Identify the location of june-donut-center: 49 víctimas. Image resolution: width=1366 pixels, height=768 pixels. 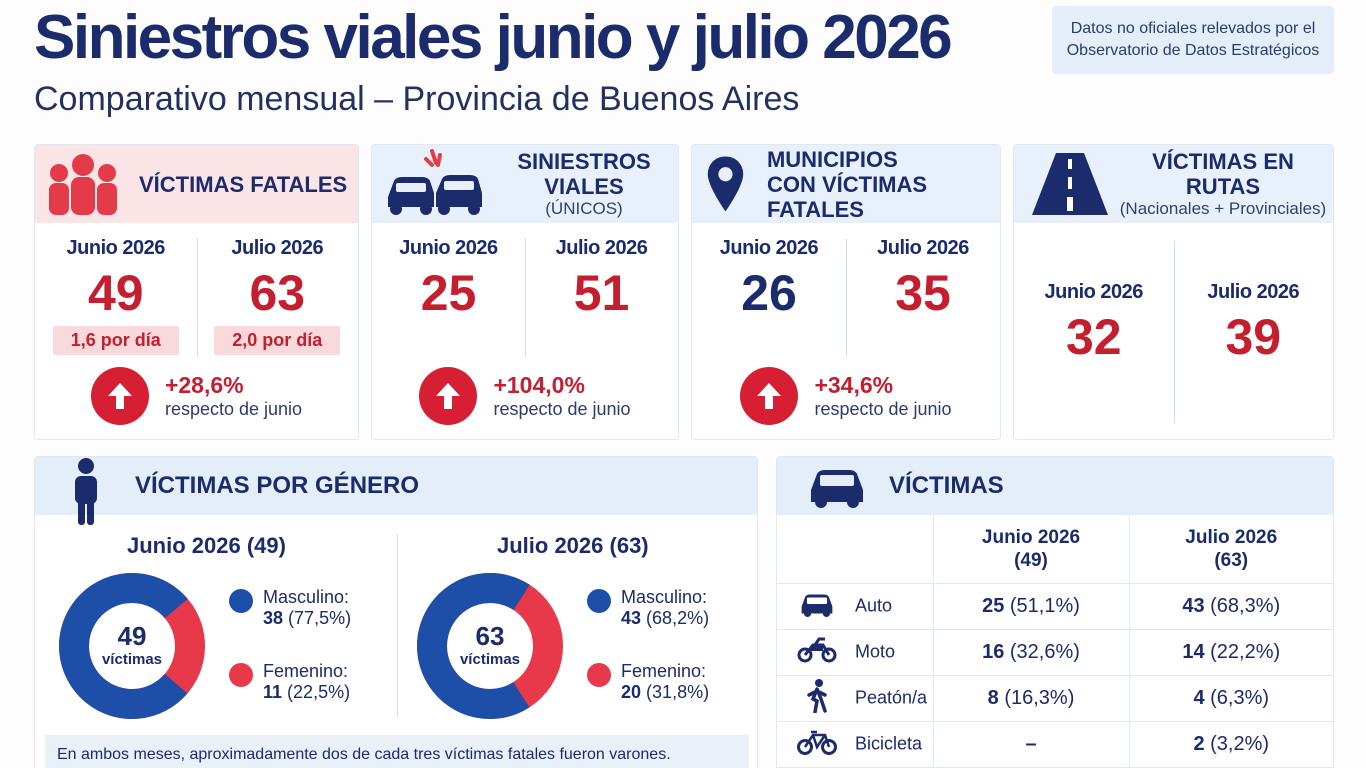
(132, 644).